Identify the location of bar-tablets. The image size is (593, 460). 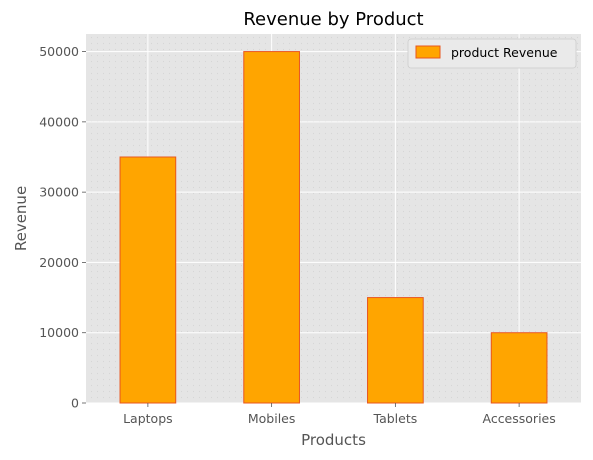
(395, 350).